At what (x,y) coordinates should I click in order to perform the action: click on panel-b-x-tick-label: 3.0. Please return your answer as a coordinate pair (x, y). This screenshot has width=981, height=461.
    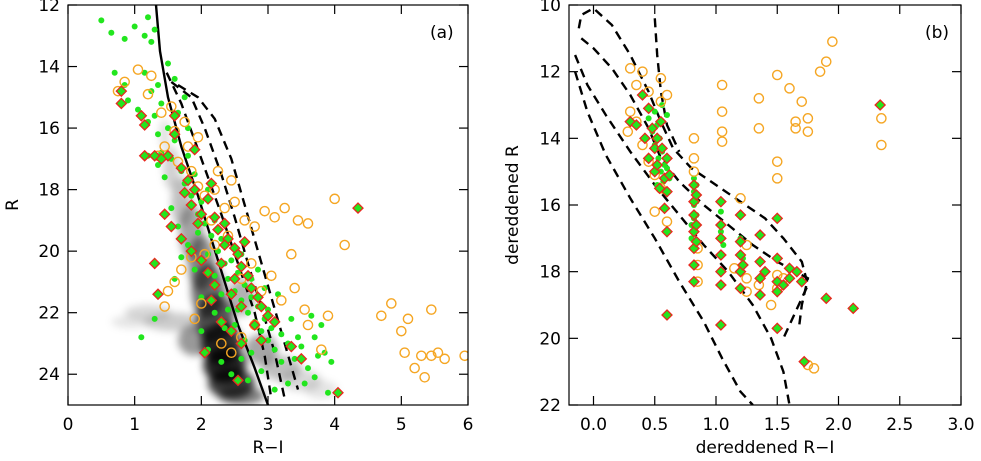
    Looking at the image, I should click on (960, 425).